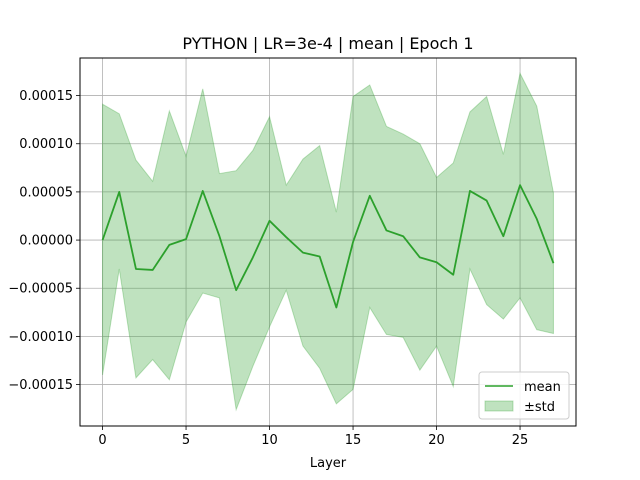 The image size is (640, 480). I want to click on legend-std-swatch, so click(499, 406).